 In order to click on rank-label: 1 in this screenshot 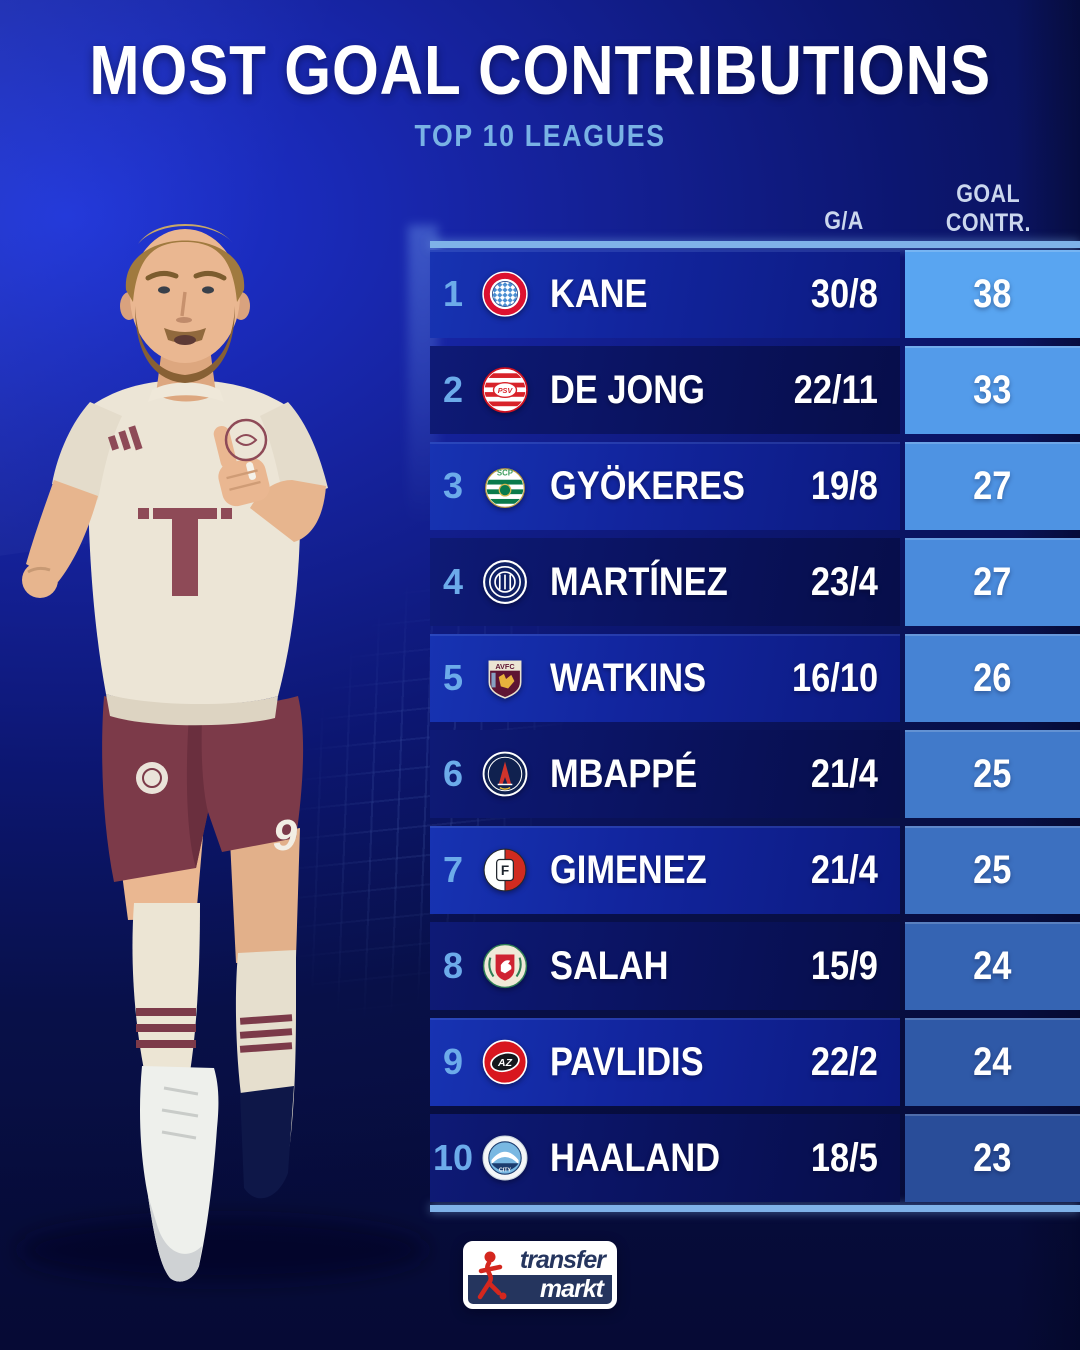, I will do `click(453, 293)`.